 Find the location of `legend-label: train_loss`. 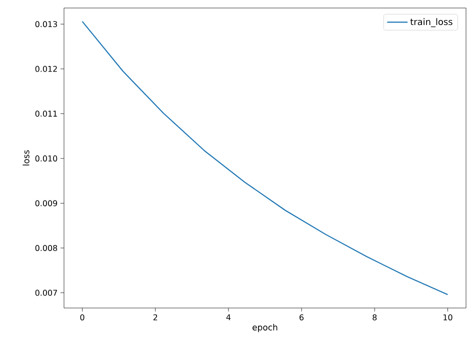

legend-label: train_loss is located at coordinates (431, 23).